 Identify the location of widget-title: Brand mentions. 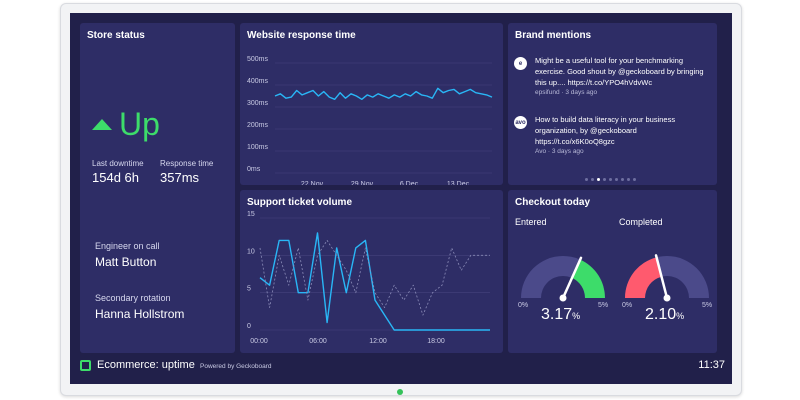
(553, 35).